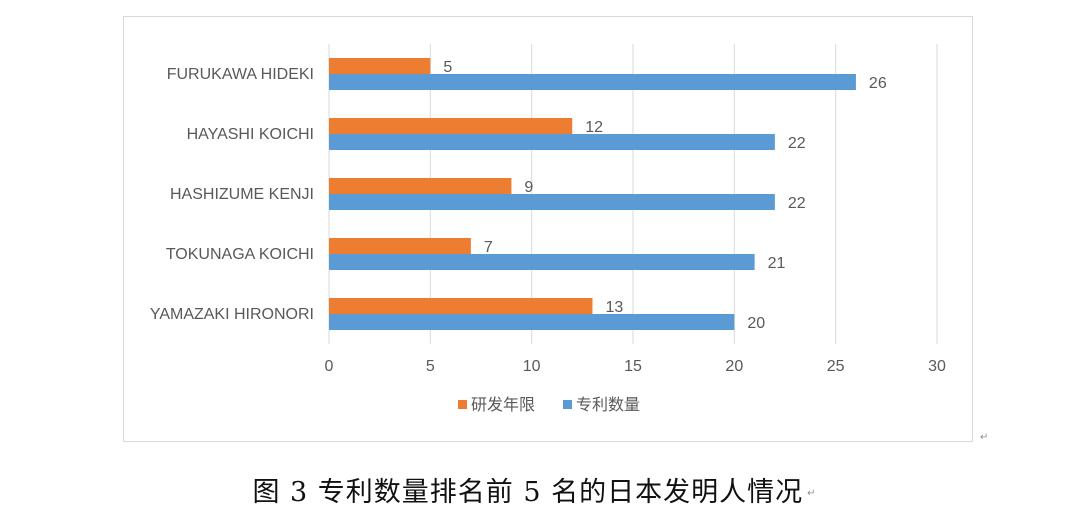  I want to click on data-label: 12, so click(594, 127).